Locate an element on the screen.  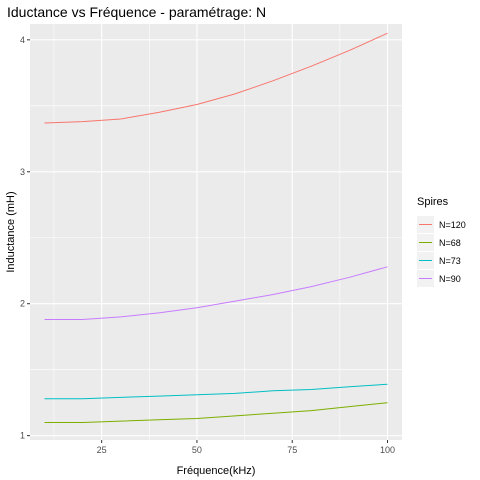
legend-label: N=68 is located at coordinates (450, 243).